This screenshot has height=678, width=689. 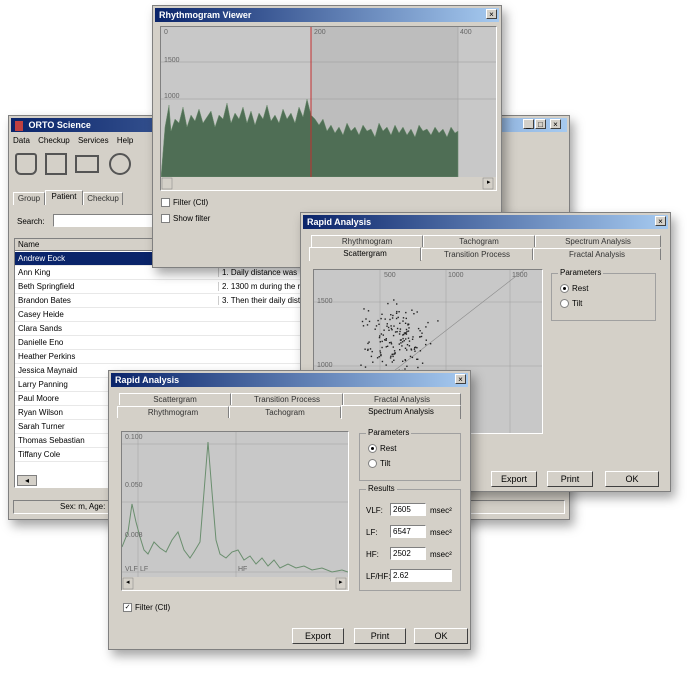 What do you see at coordinates (379, 464) in the screenshot?
I see `rapid2-radio-tilt: Tilt` at bounding box center [379, 464].